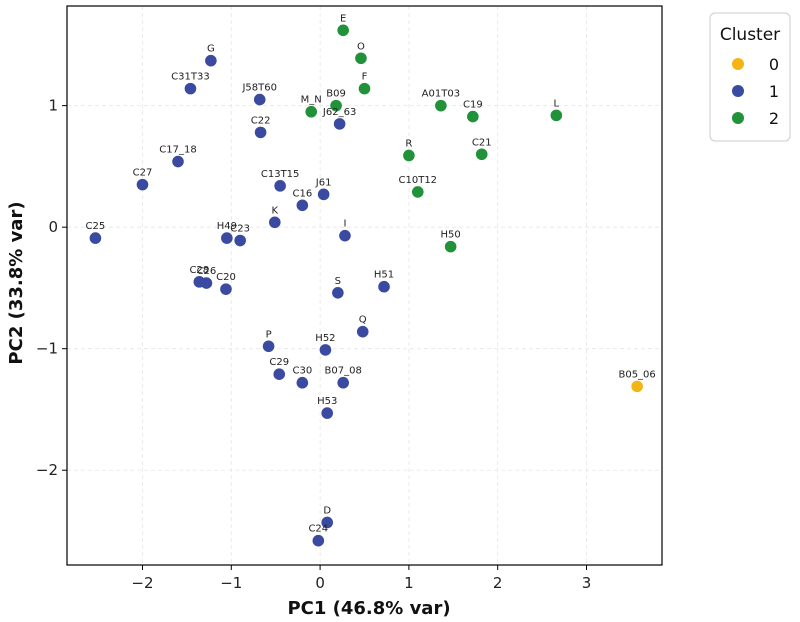  I want to click on point-label: H51, so click(384, 275).